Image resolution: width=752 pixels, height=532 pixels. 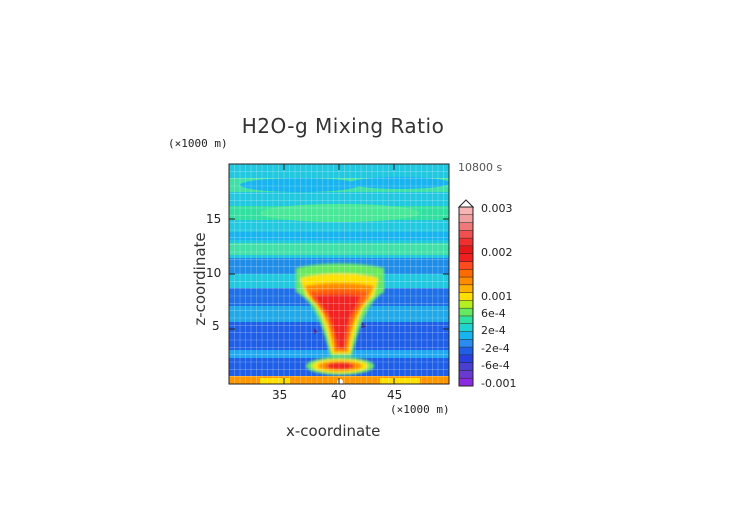 I want to click on x-tick-label: 45, so click(x=395, y=395).